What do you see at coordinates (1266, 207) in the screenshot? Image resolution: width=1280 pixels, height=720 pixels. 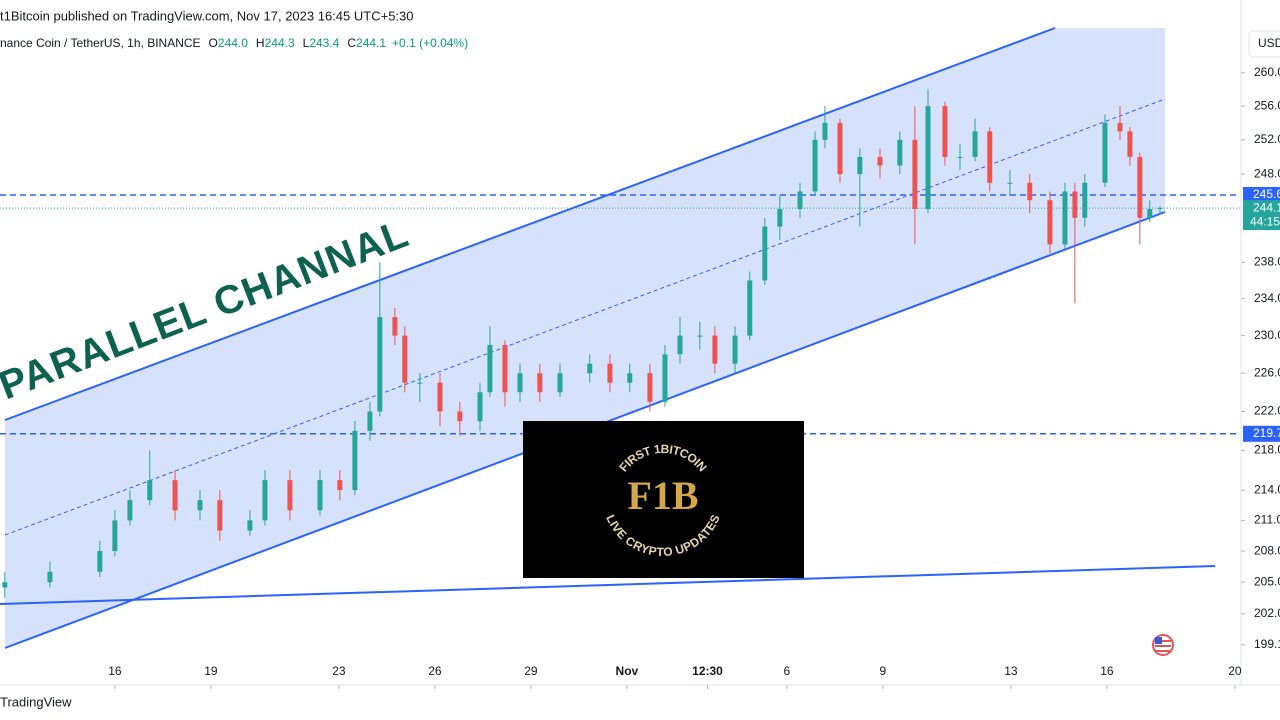 I see `last-price-label: 244.1` at bounding box center [1266, 207].